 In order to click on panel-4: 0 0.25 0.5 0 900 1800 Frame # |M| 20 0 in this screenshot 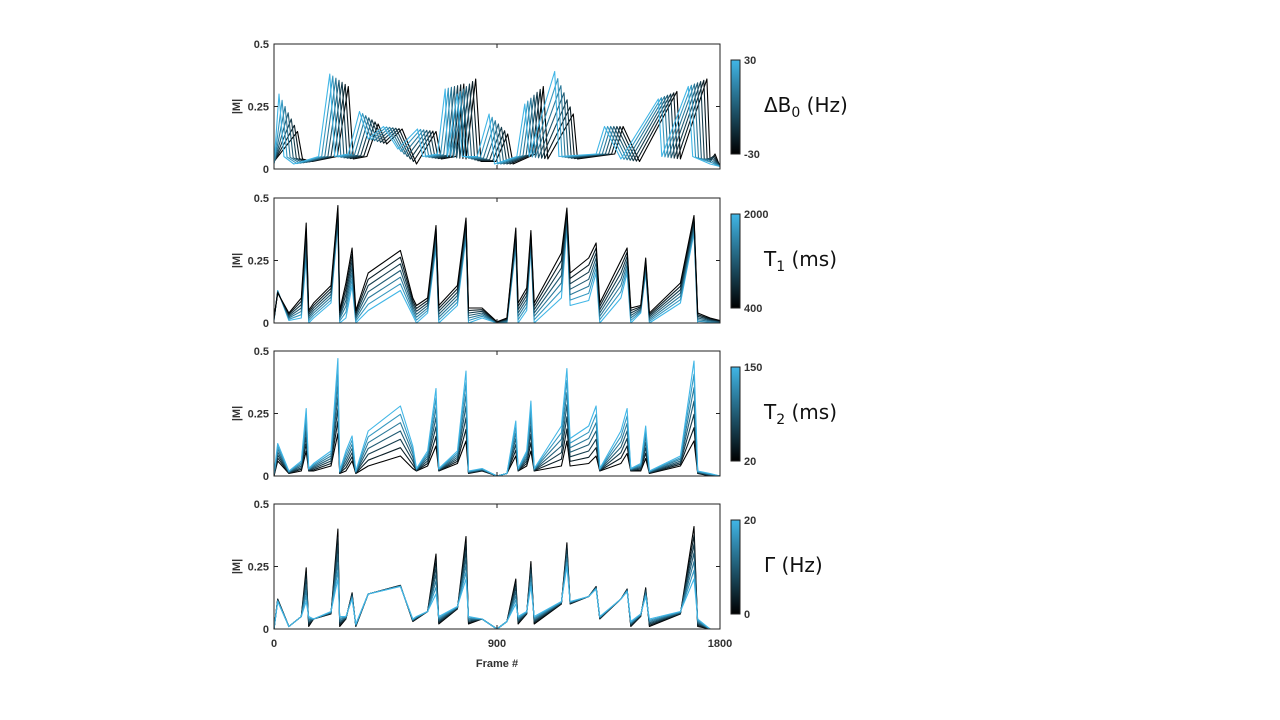, I will do `click(493, 584)`.